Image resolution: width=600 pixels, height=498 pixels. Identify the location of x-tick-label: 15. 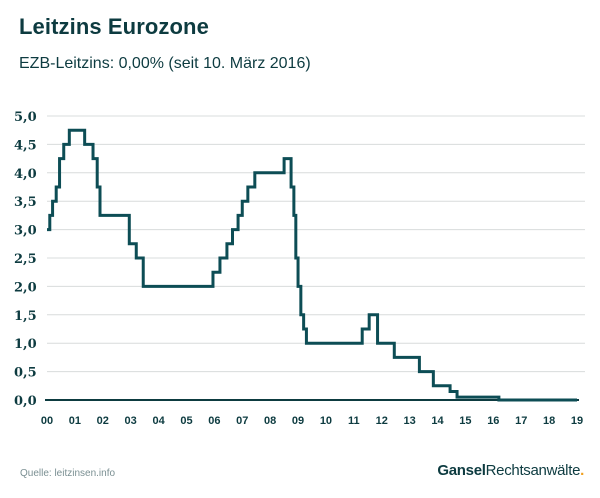
(465, 421).